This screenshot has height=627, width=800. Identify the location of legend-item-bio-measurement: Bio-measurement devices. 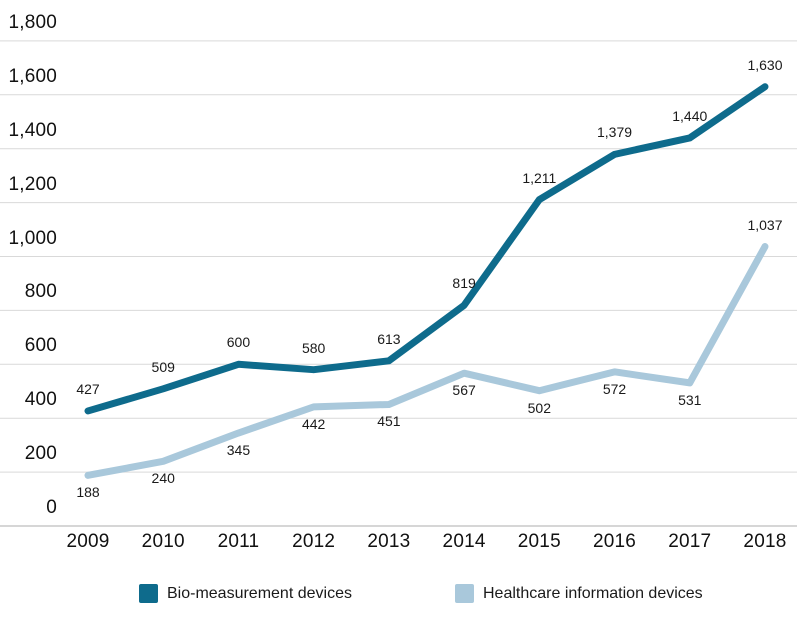
(245, 593).